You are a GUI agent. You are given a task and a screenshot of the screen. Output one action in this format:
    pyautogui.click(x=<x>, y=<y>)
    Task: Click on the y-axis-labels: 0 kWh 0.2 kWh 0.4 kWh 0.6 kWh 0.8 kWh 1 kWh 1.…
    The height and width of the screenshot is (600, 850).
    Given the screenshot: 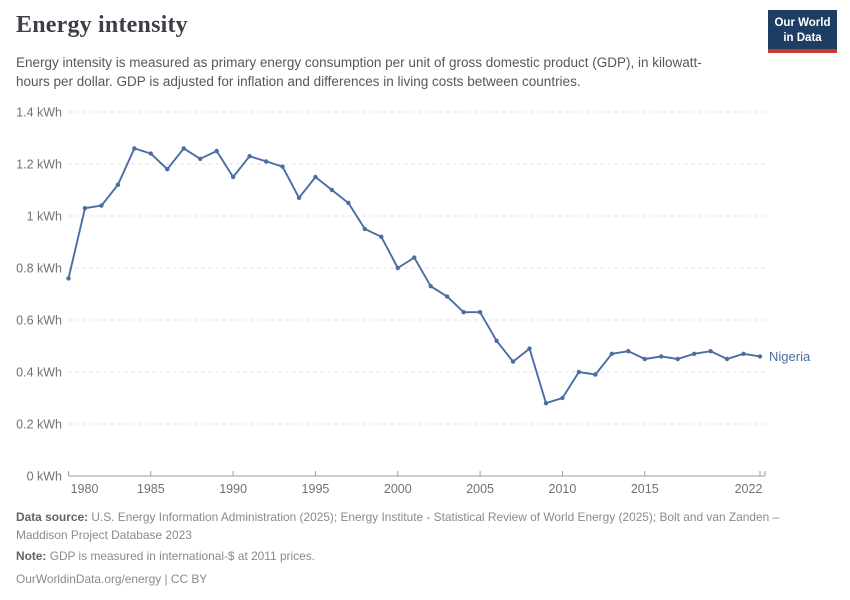 What is the action you would take?
    pyautogui.click(x=39, y=295)
    